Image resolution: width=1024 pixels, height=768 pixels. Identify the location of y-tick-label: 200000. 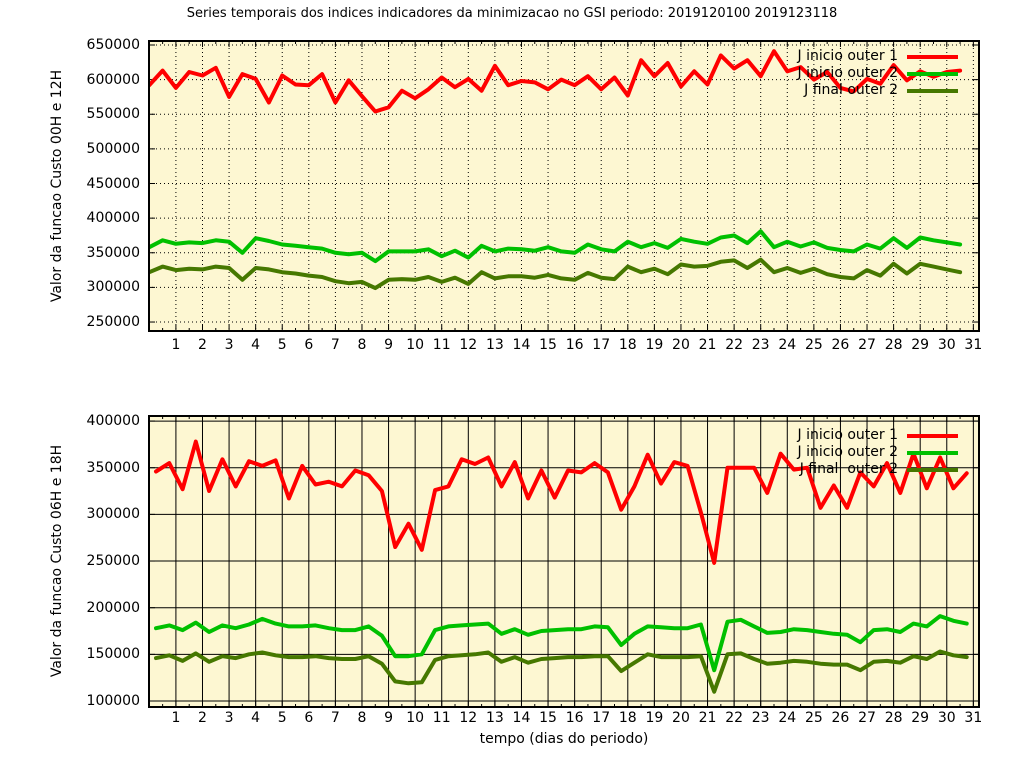
(113, 607).